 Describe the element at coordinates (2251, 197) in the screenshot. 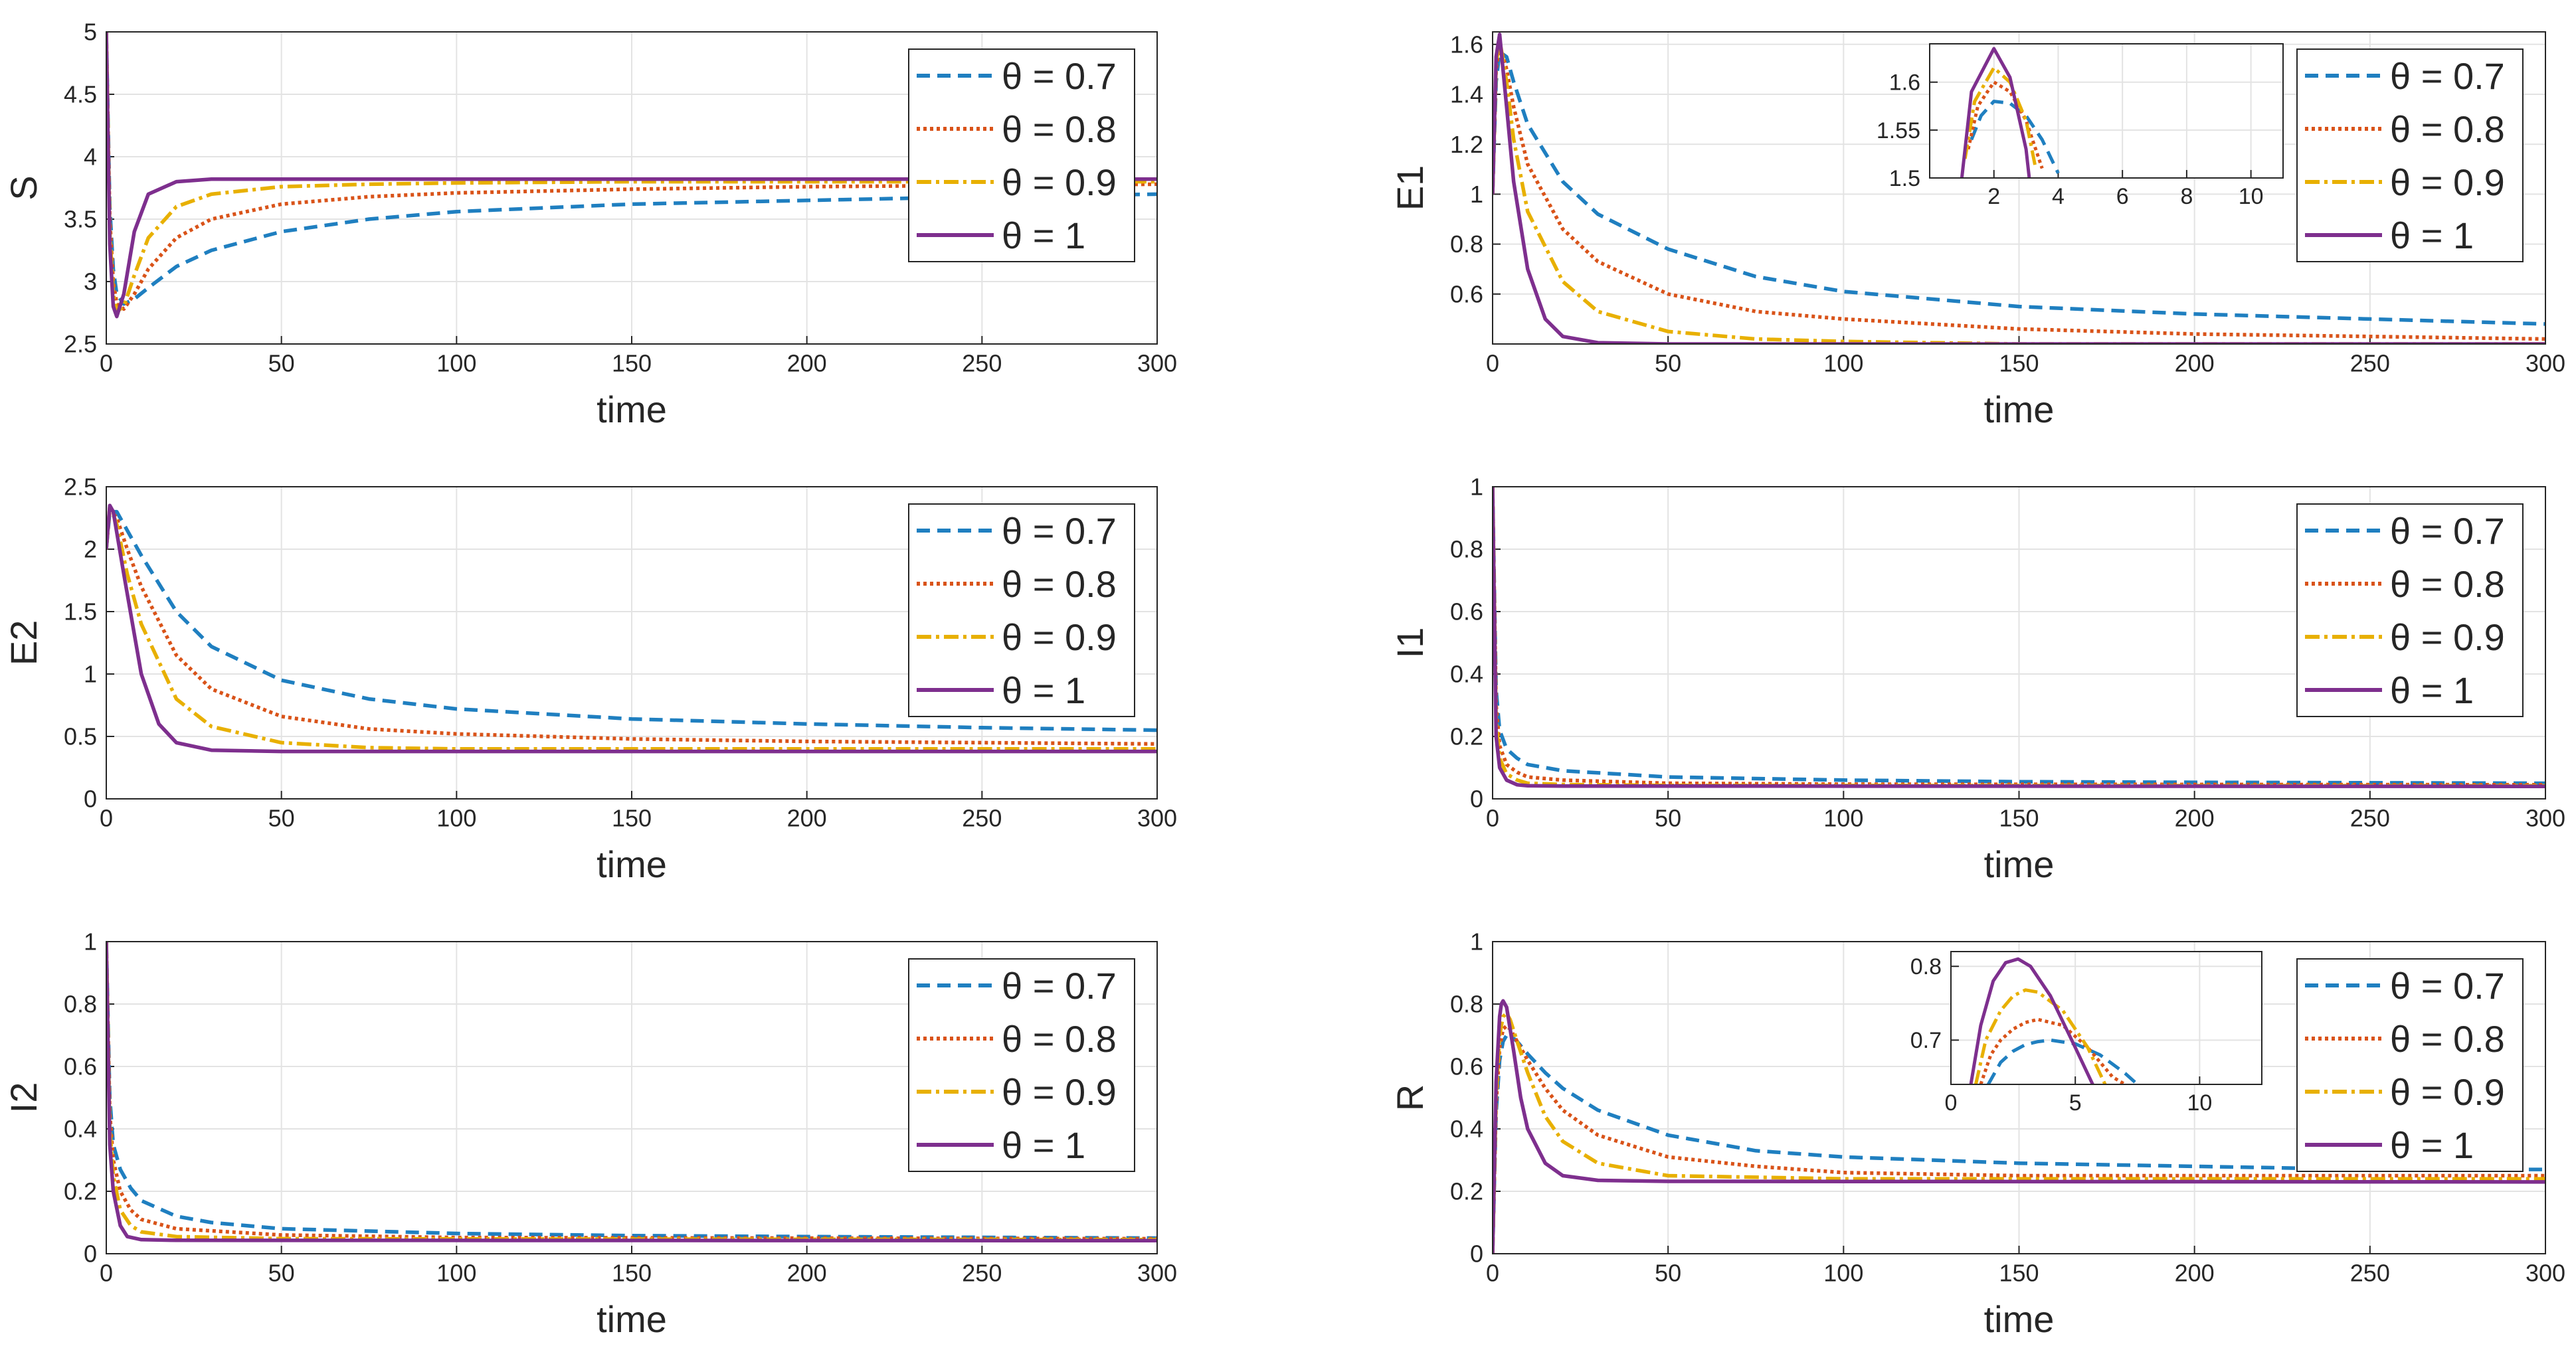

I see `panel-e1-inset-x-tick-label: 10` at that location.